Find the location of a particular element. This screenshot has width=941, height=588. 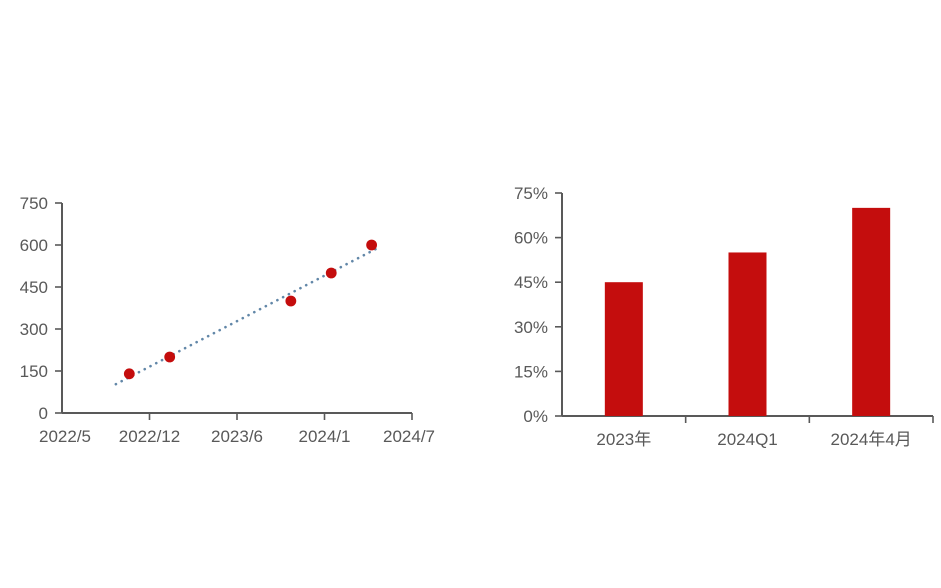

y-tick-label: 60% is located at coordinates (531, 238).